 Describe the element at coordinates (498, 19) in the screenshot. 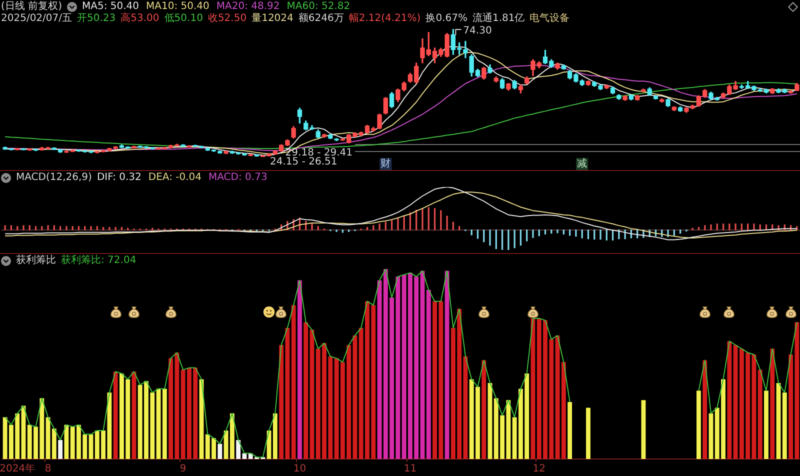

I see `text: 流通1.81亿` at that location.